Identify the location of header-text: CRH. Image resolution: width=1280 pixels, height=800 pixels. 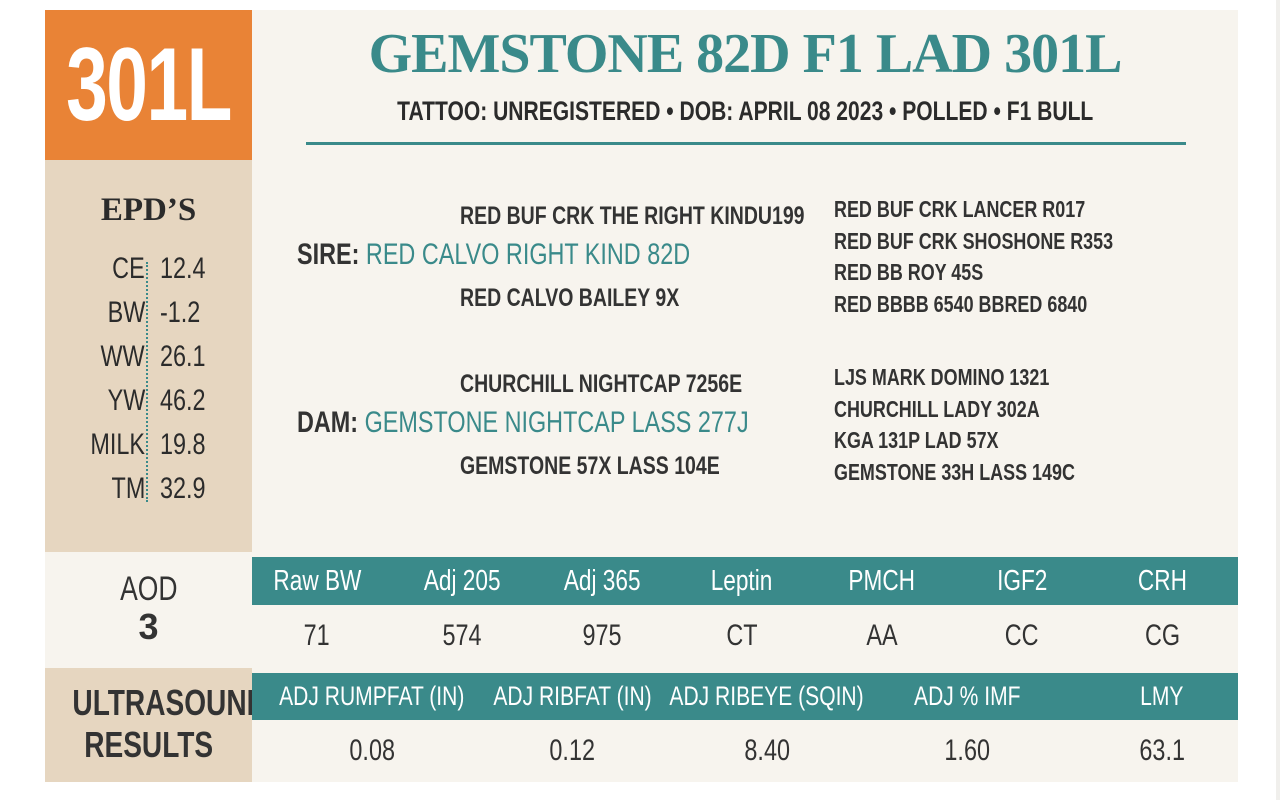
(1162, 580).